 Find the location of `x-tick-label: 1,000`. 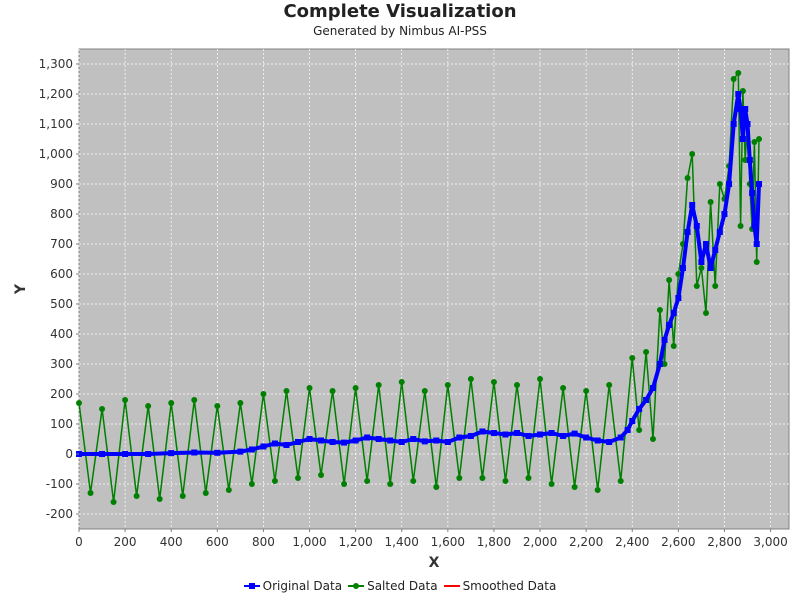

x-tick-label: 1,000 is located at coordinates (309, 542).